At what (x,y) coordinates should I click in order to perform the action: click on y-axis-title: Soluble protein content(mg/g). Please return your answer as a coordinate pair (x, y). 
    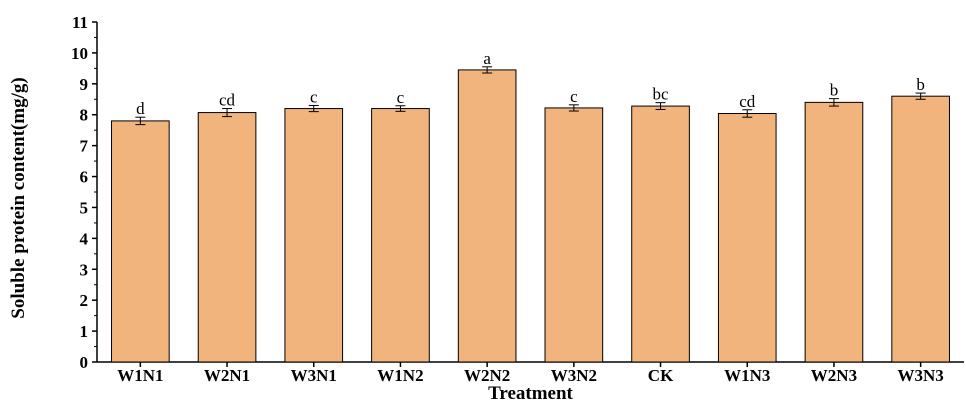
    Looking at the image, I should click on (18, 197).